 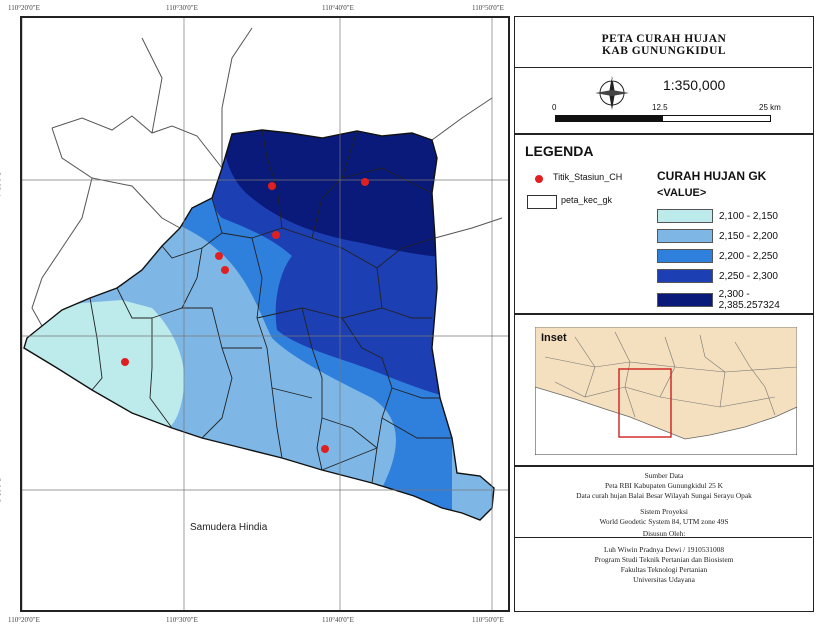 I want to click on legend-class-4: 2,250 - 2,300, so click(x=717, y=276).